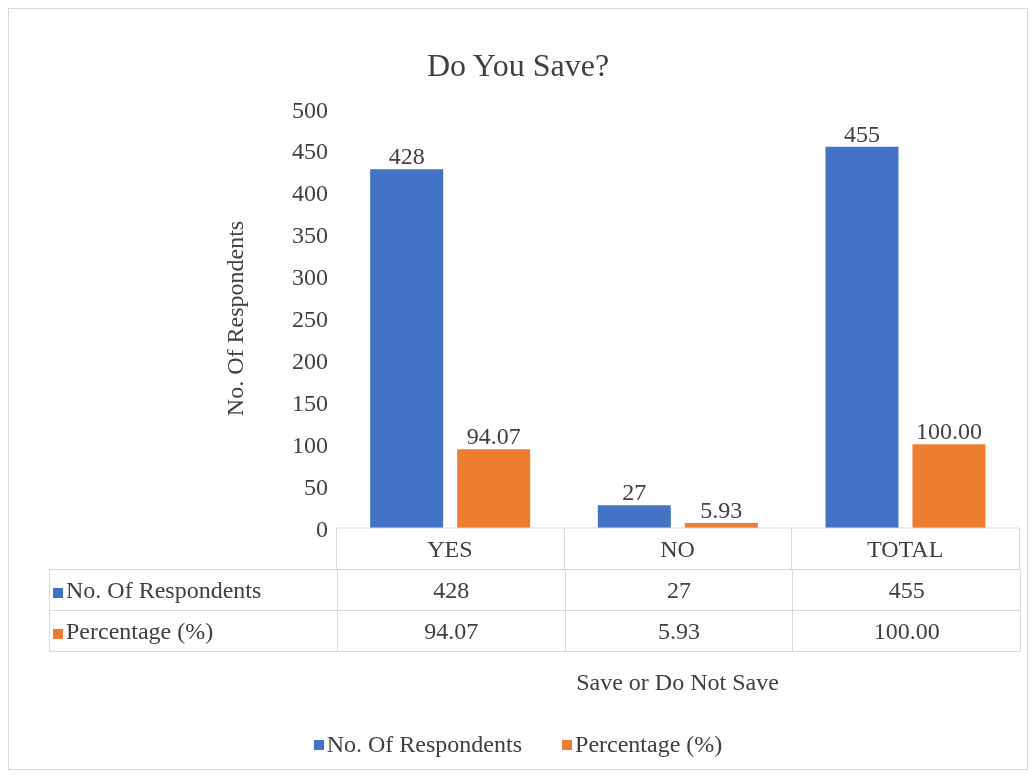  What do you see at coordinates (450, 549) in the screenshot?
I see `x-tick-label: YES` at bounding box center [450, 549].